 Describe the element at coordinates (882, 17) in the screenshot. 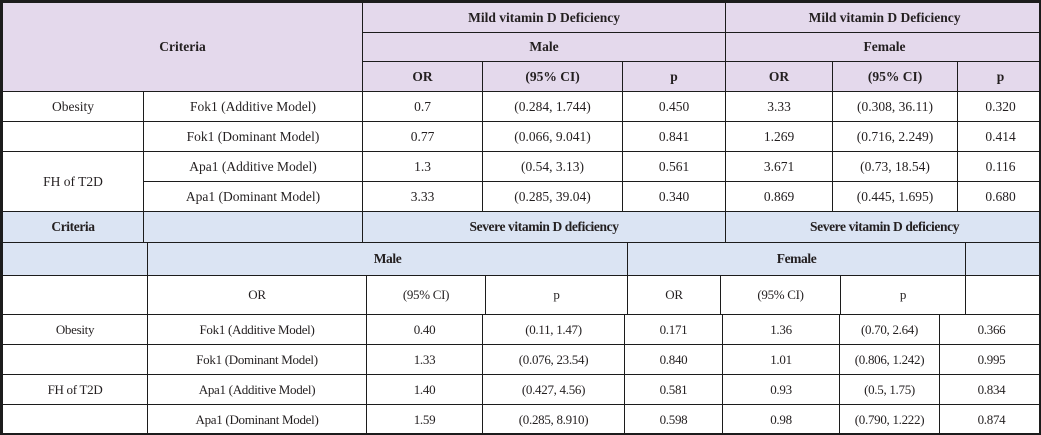

I see `group-header-mild-female: Mild vitamin D Deficiency` at that location.